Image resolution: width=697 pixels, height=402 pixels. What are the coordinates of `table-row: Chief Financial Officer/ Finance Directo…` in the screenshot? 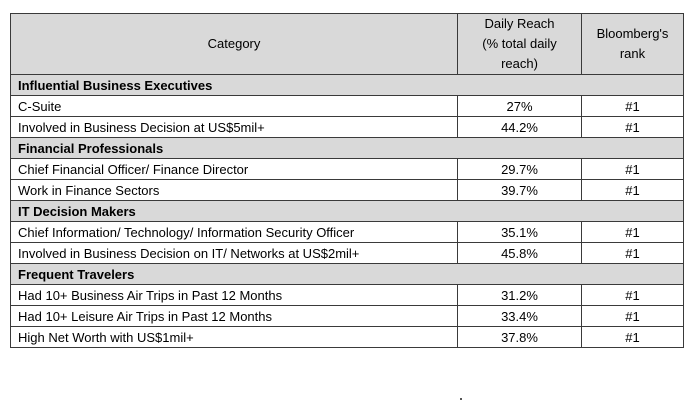 It's located at (347, 169).